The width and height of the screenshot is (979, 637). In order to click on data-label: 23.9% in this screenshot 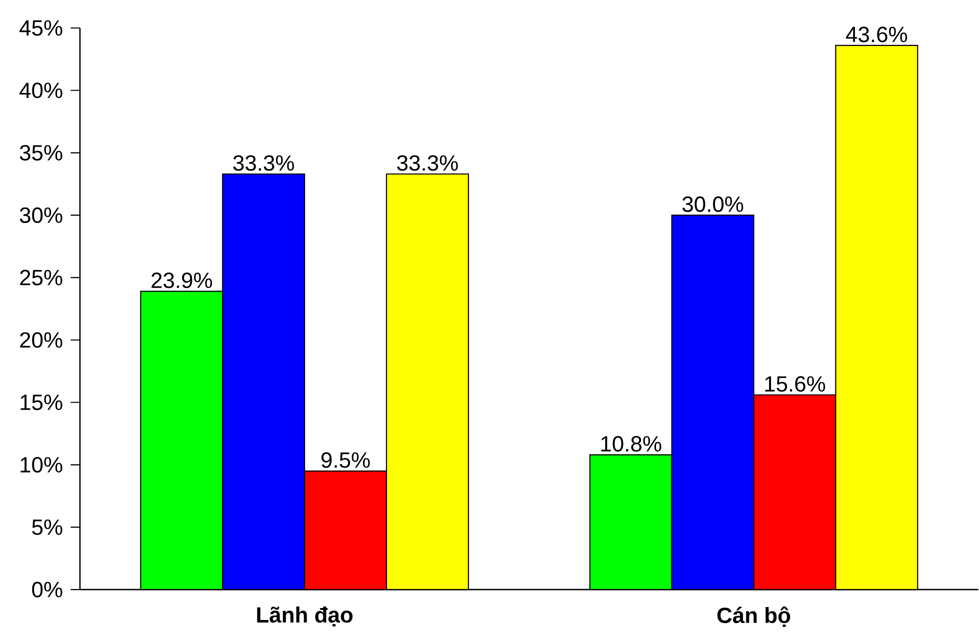, I will do `click(182, 280)`.